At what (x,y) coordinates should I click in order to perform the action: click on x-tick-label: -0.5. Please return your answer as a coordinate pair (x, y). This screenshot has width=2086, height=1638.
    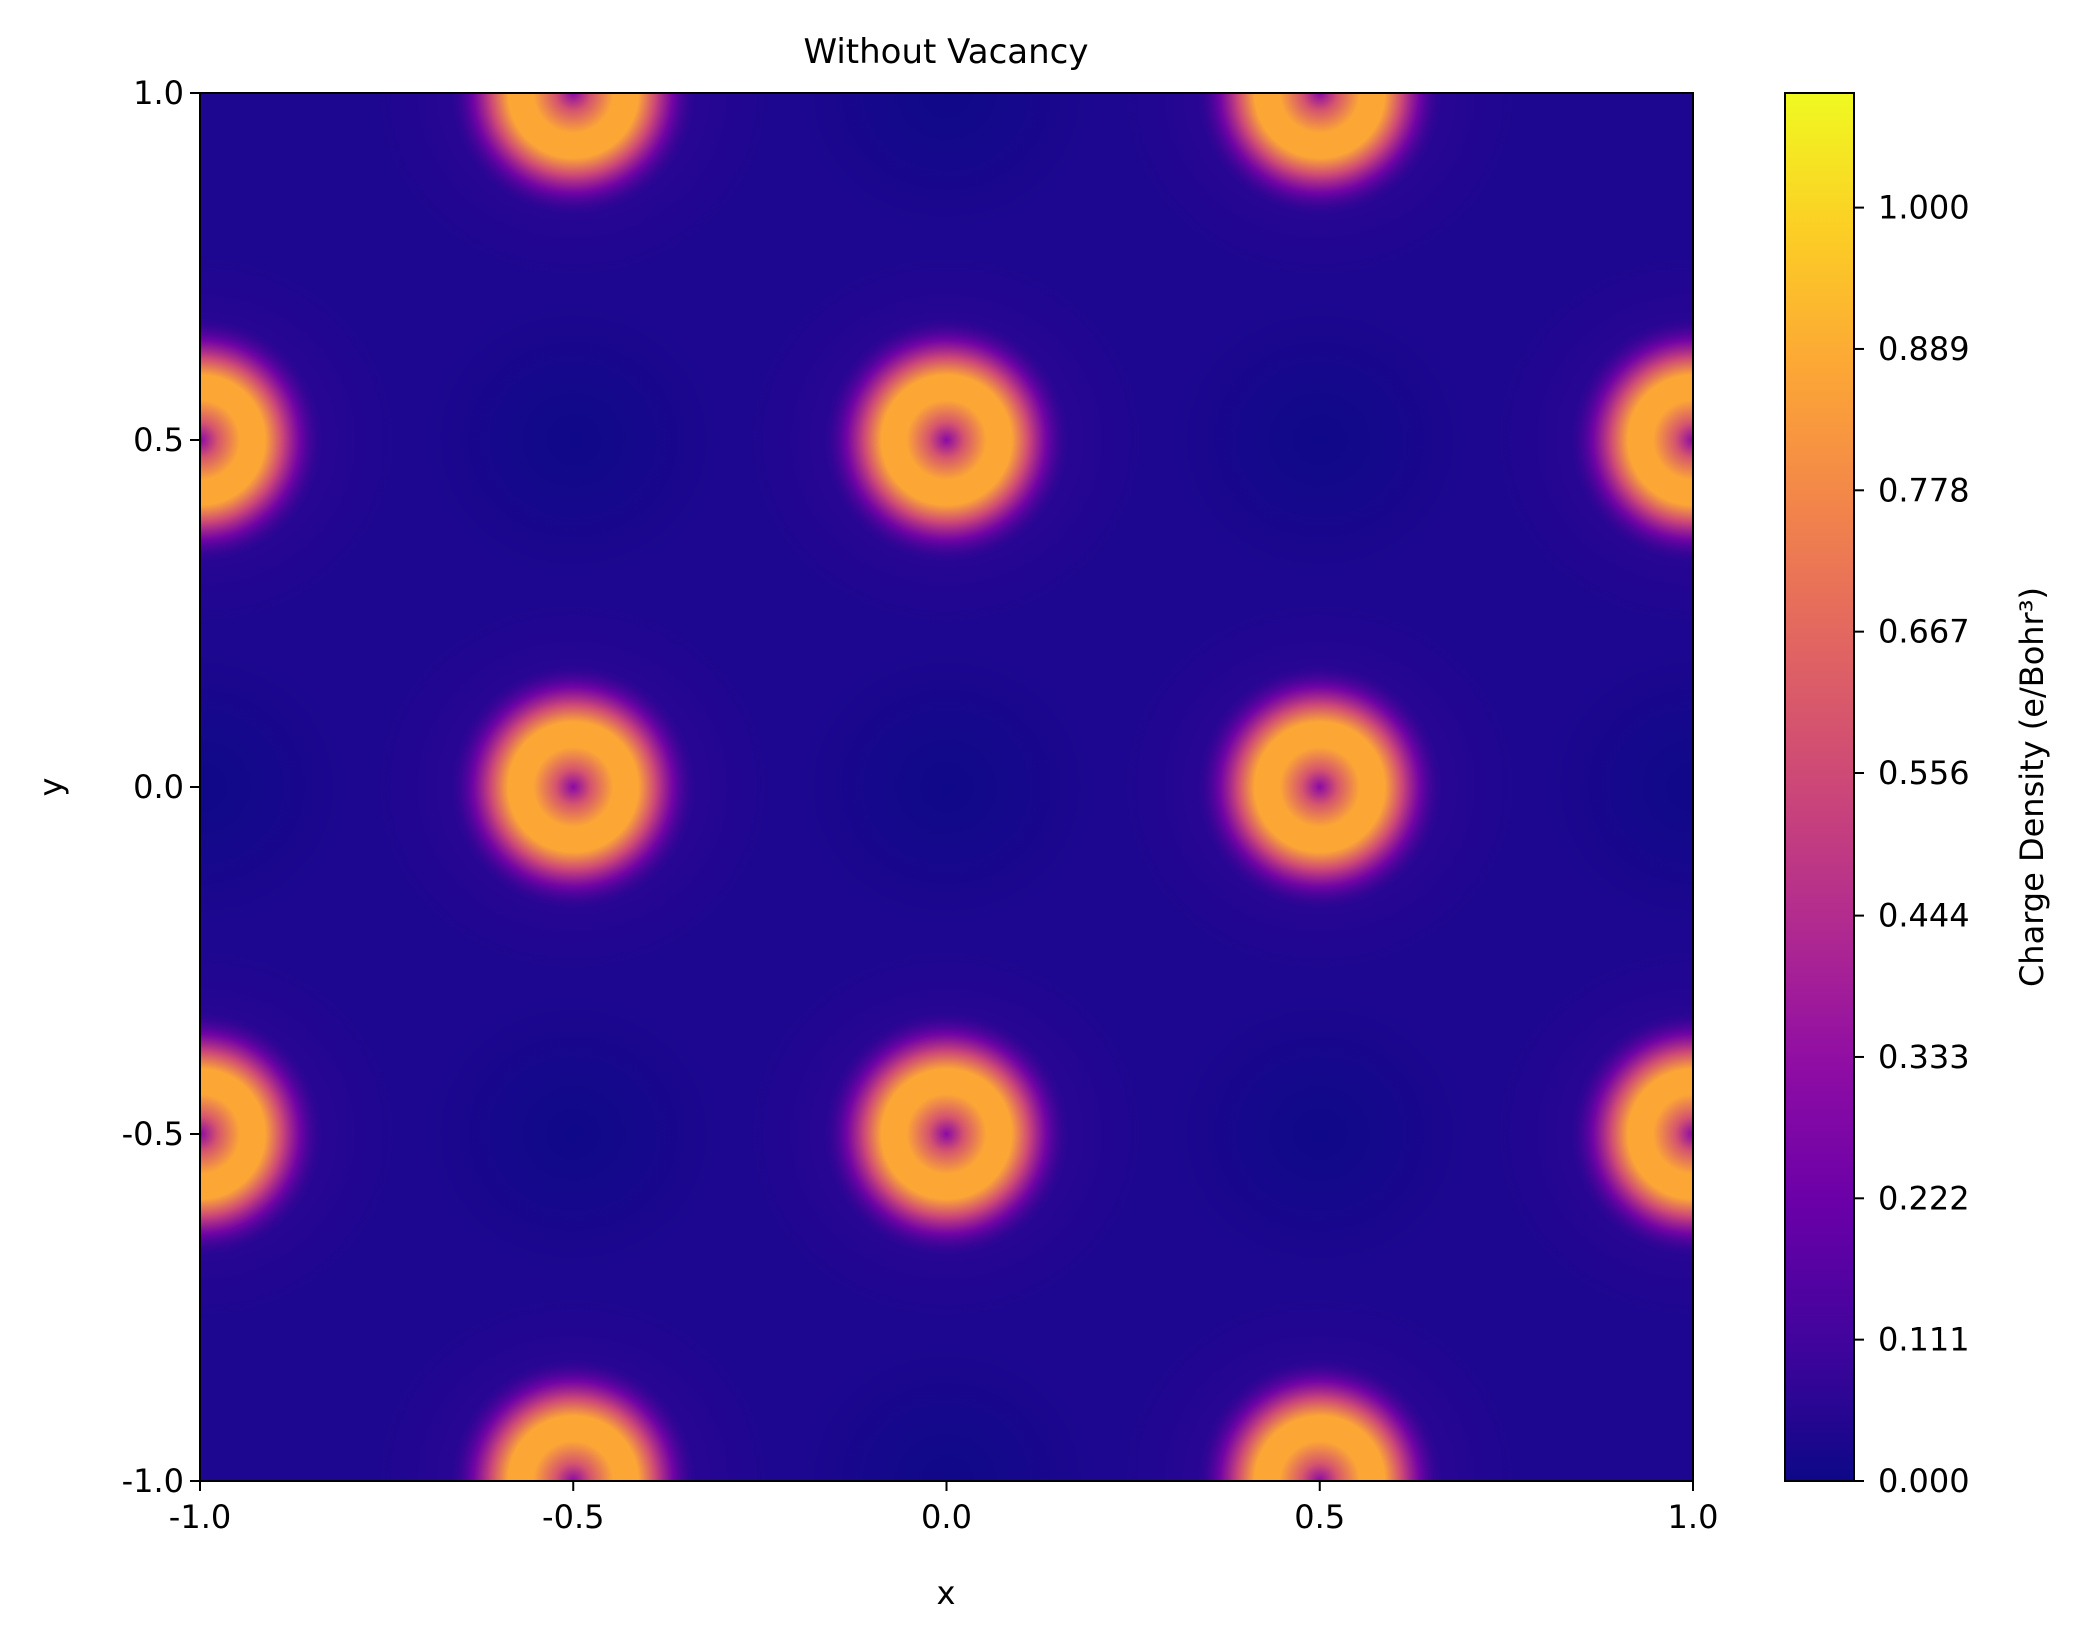
    Looking at the image, I should click on (573, 1517).